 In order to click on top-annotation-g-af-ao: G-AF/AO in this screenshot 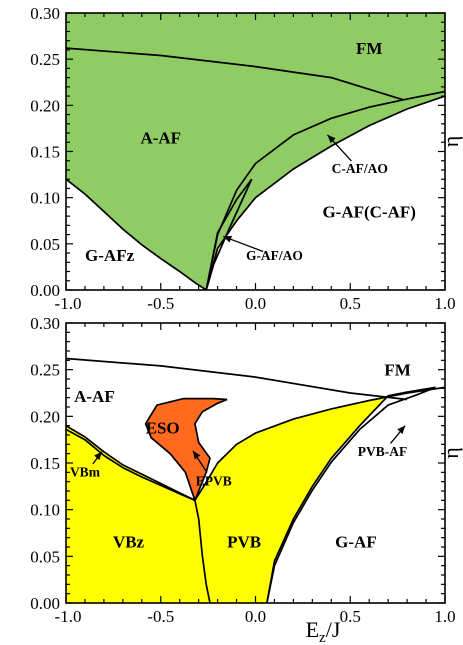, I will do `click(274, 255)`.